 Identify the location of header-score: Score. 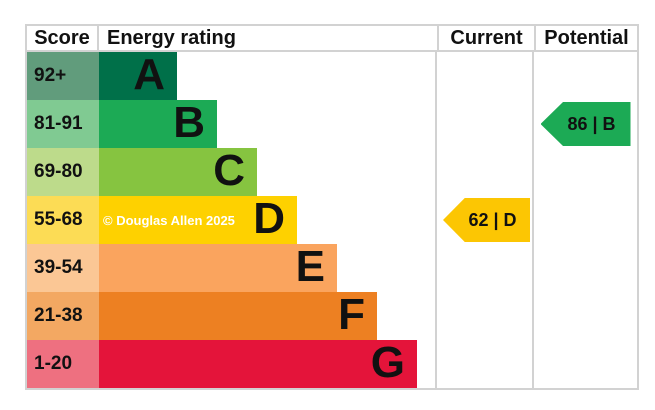
(63, 38).